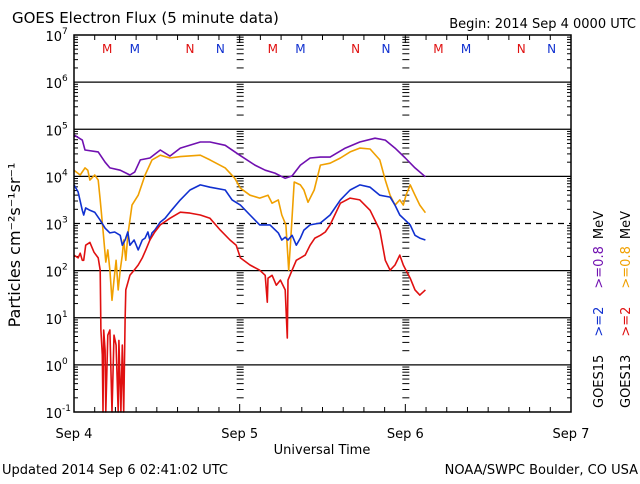  What do you see at coordinates (65, 221) in the screenshot?
I see `y-tick-exponent: 3` at bounding box center [65, 221].